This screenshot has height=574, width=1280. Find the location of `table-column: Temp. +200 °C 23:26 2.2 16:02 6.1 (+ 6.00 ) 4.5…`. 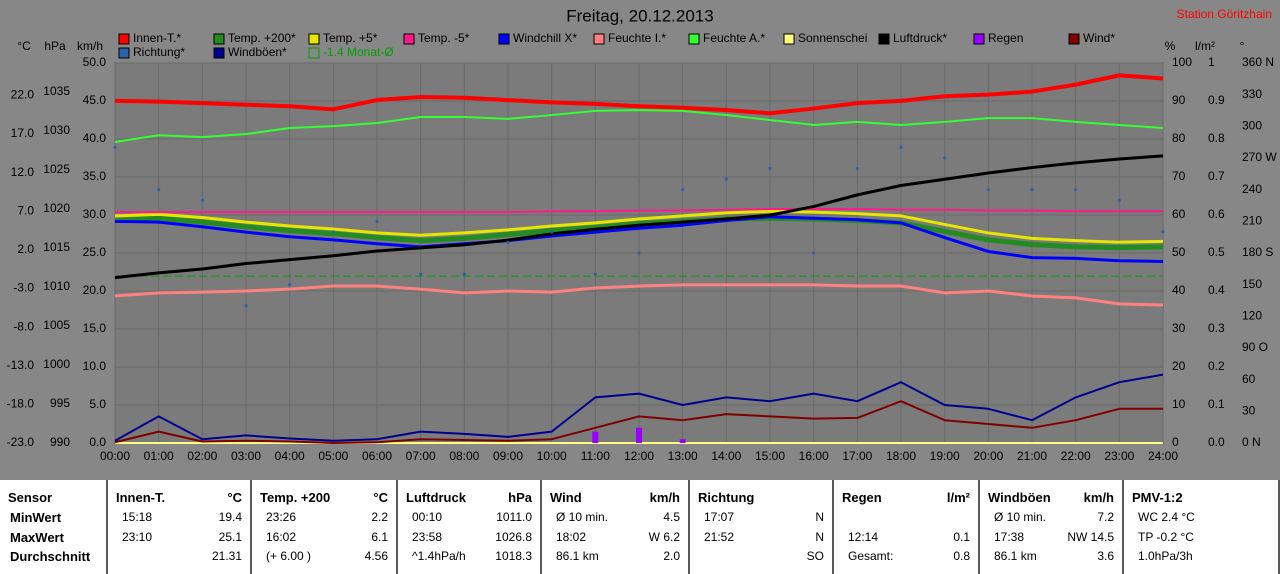

table-column: Temp. +200 °C 23:26 2.2 16:02 6.1 (+ 6.00 ) 4.5… is located at coordinates (324, 527).